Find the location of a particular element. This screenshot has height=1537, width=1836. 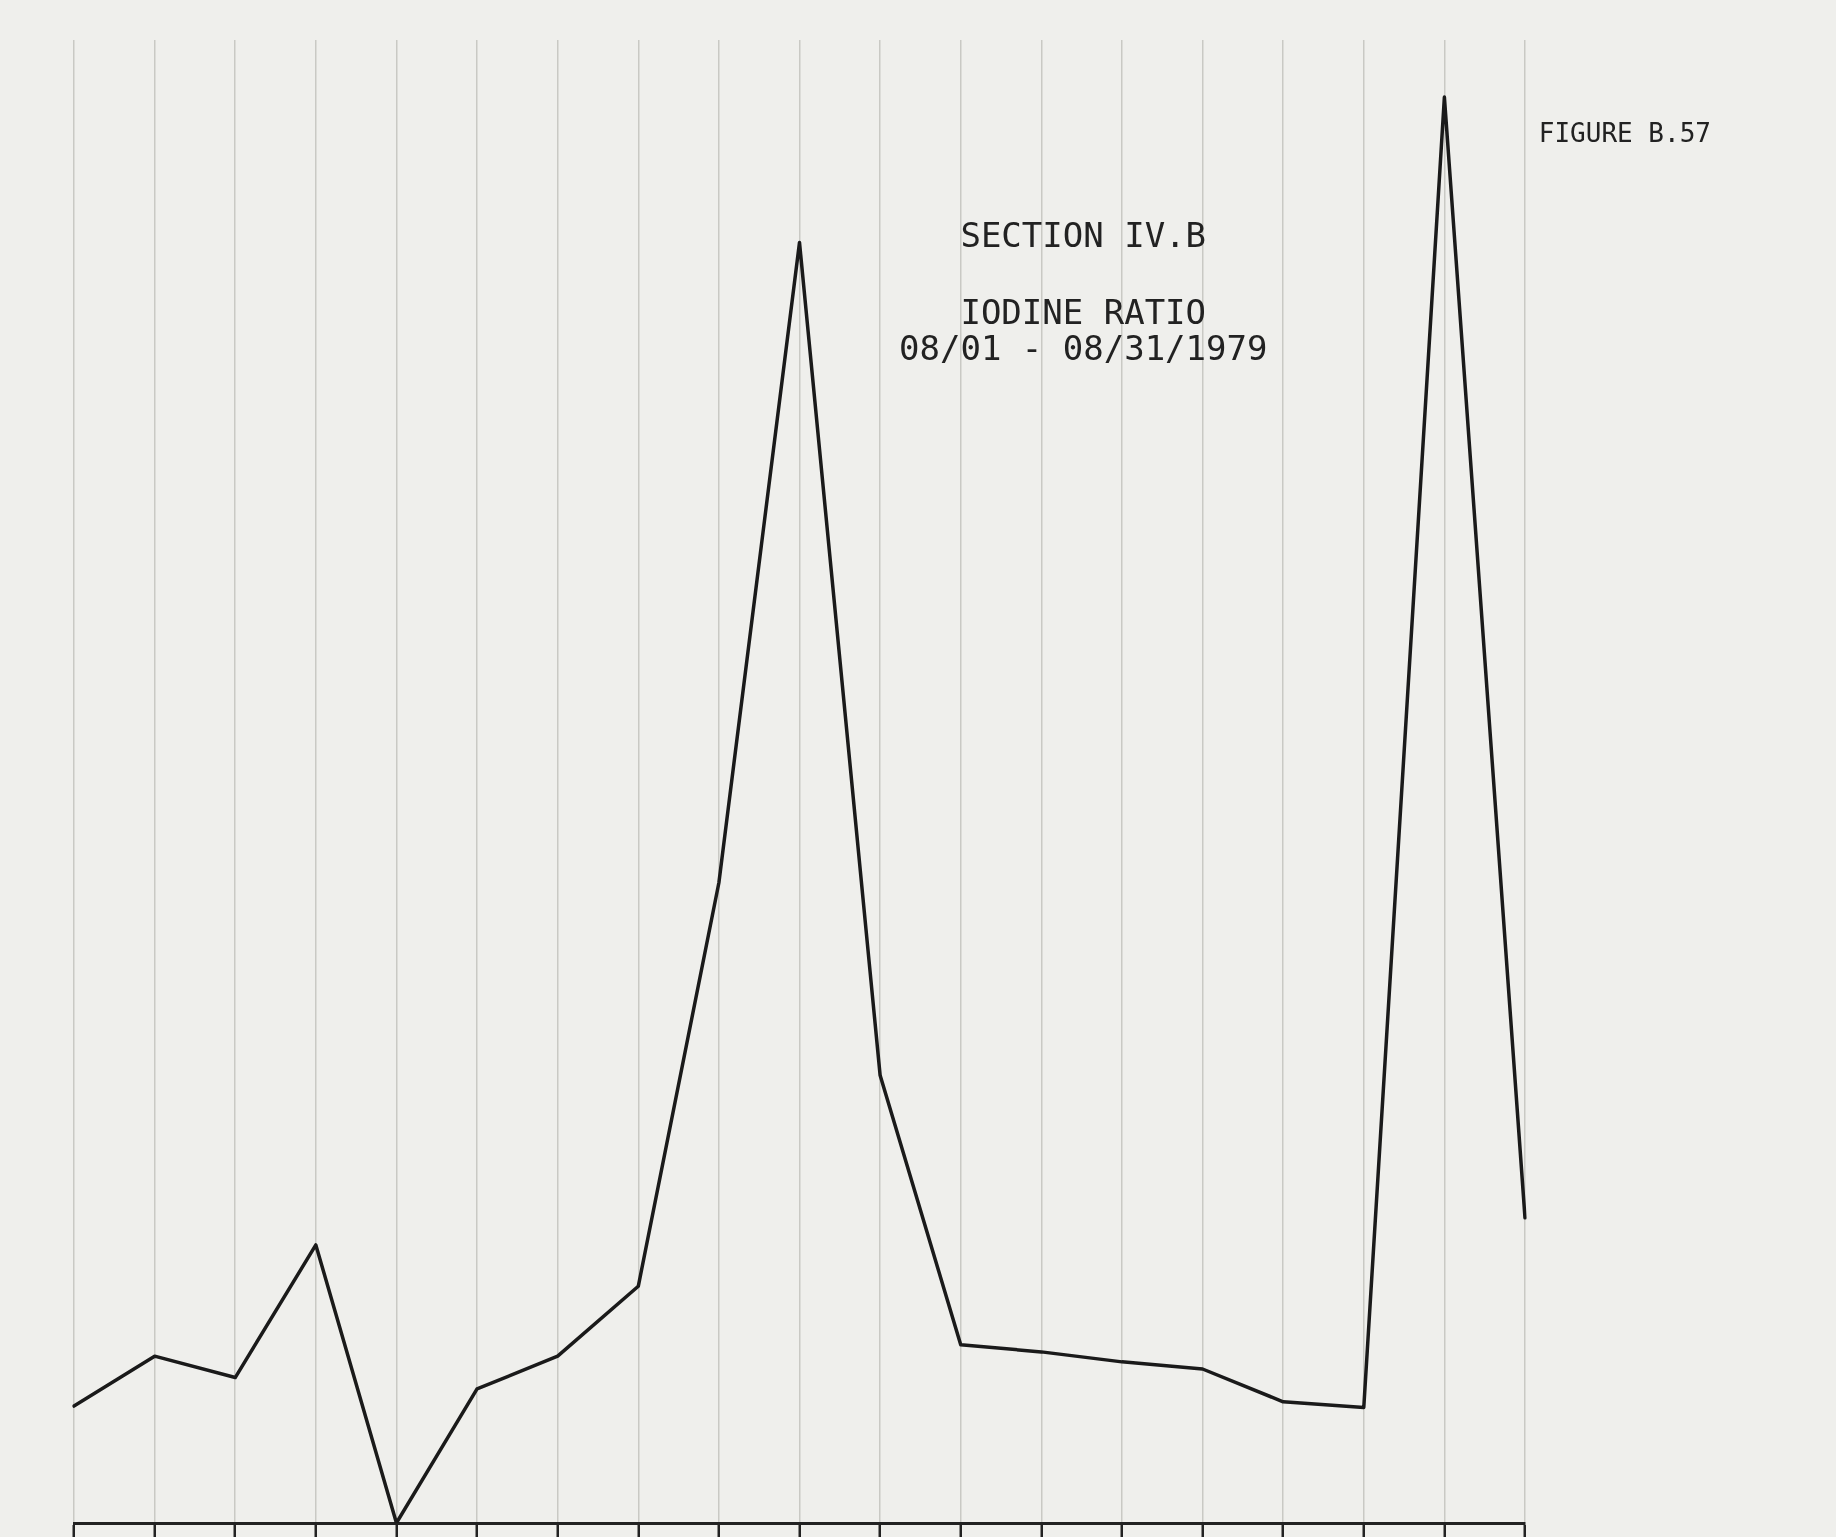

text: SECTION IV.B is located at coordinates (1083, 235).